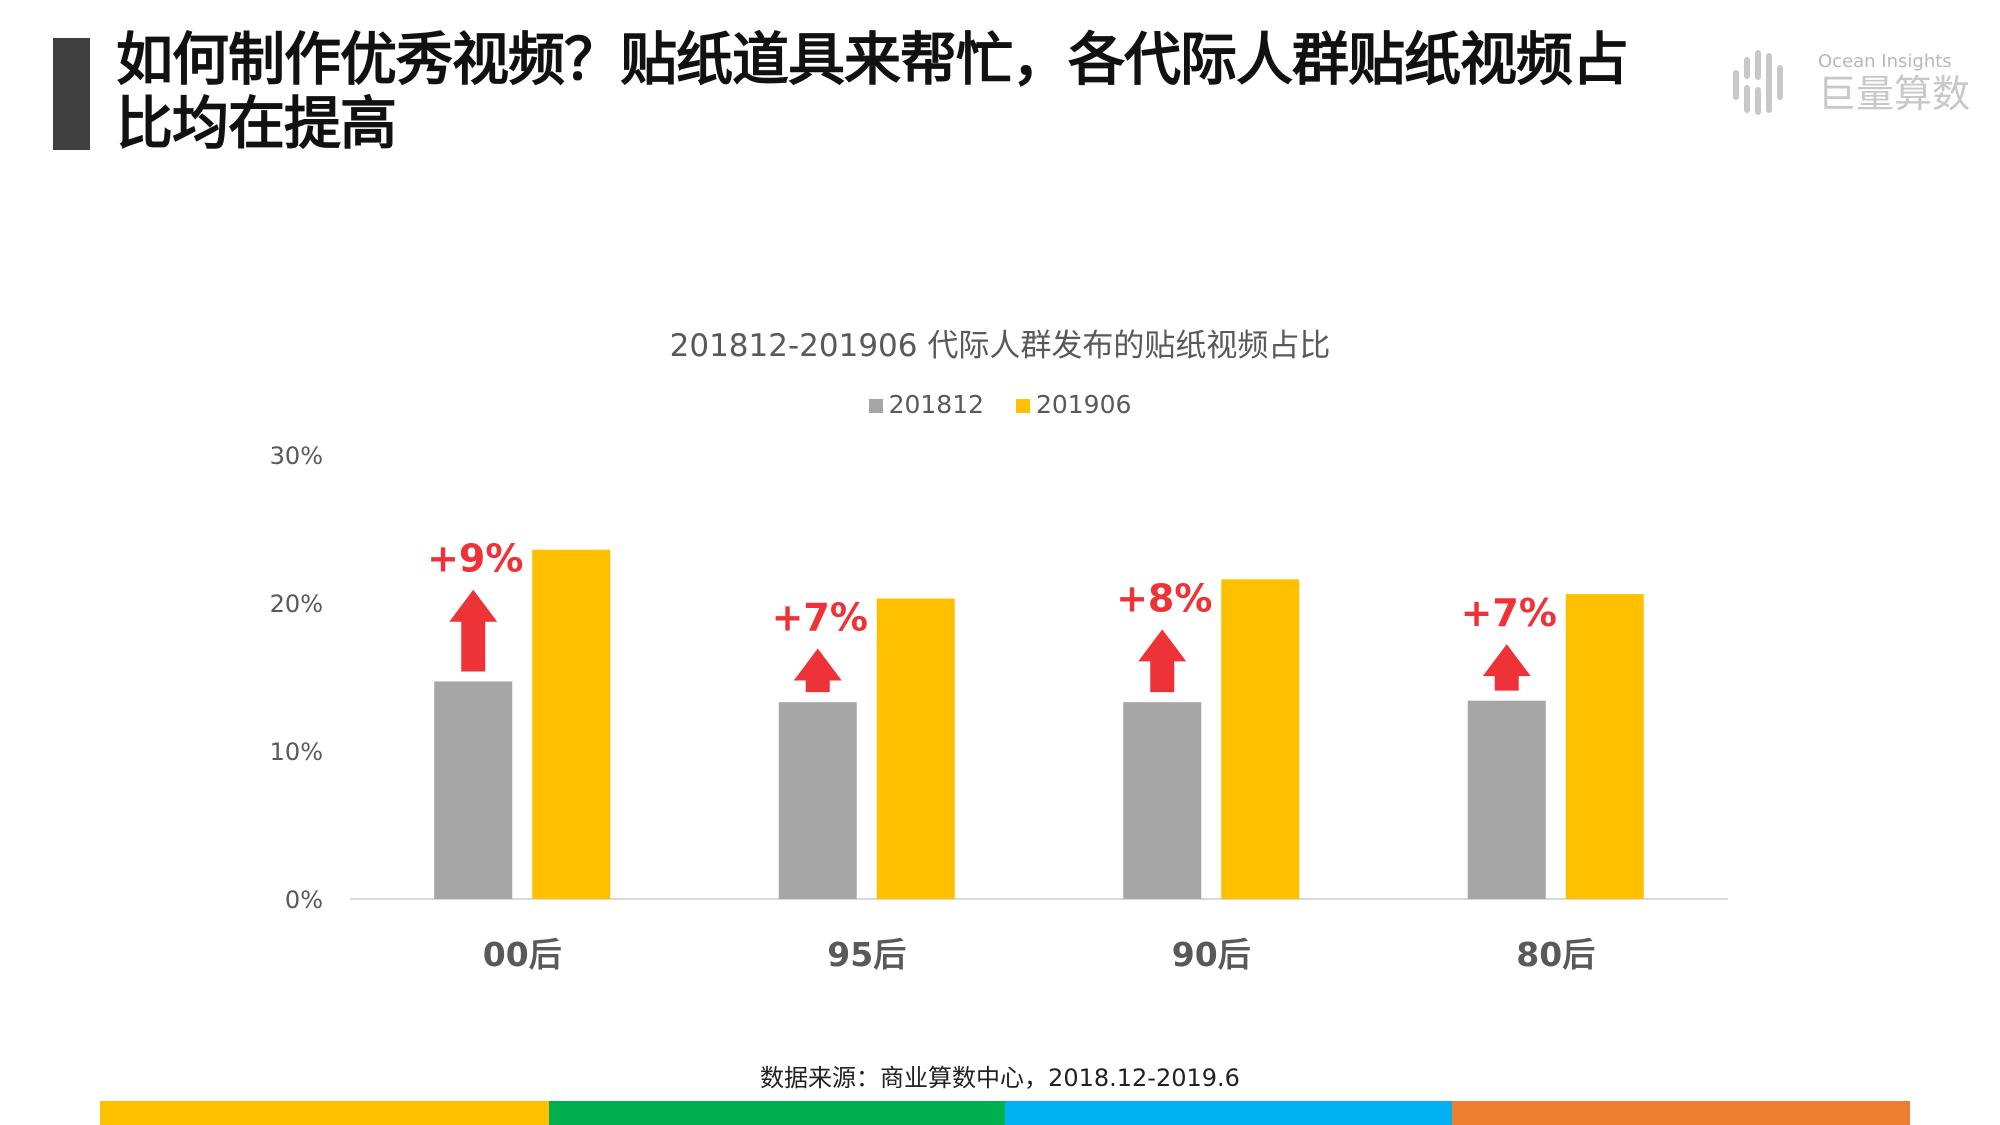  I want to click on chart-title: 201812-201906 代际人群发布的贴纸视频占比, so click(1000, 346).